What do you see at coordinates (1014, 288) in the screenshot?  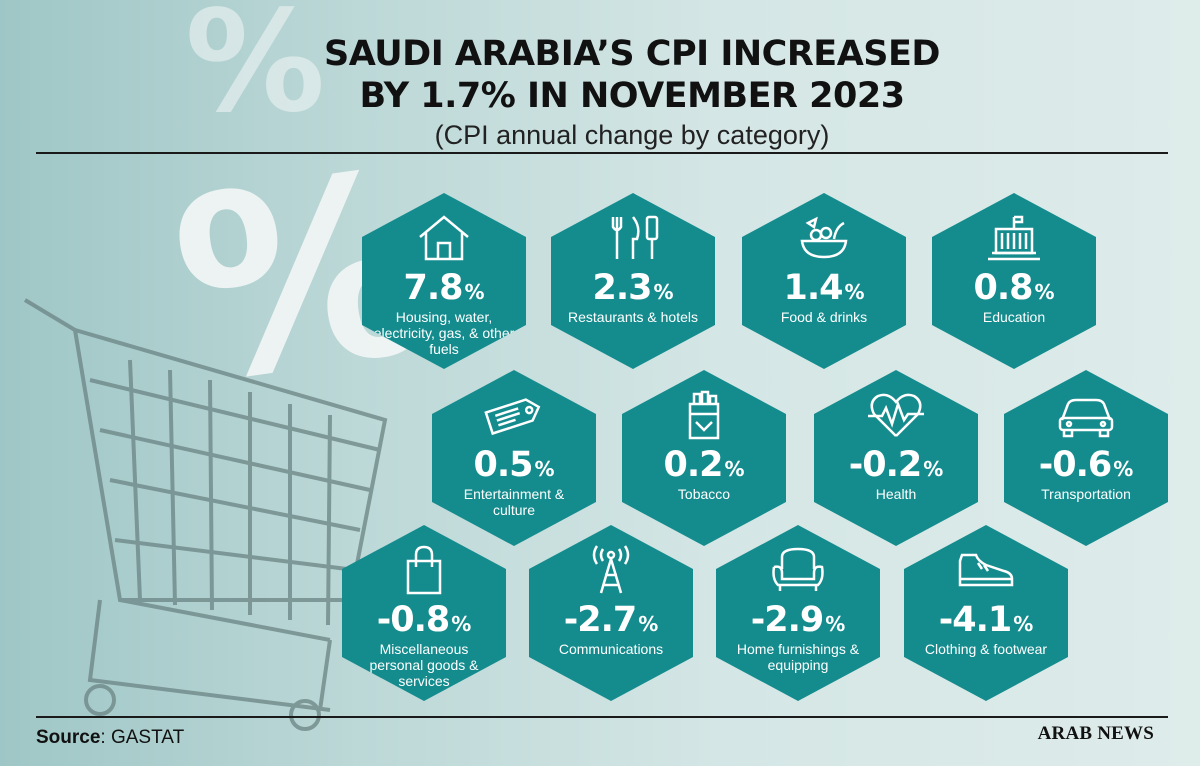 I see `category-value: 0.8%` at bounding box center [1014, 288].